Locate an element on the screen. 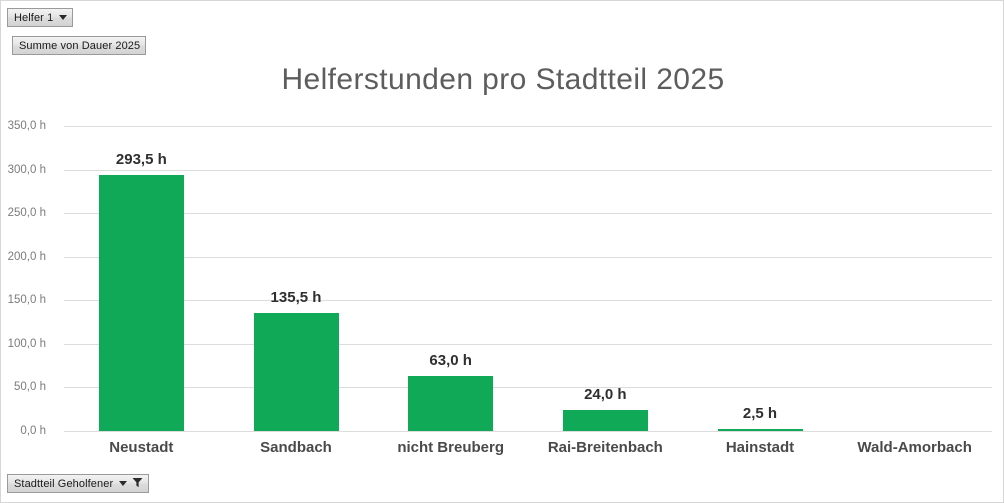 This screenshot has width=1004, height=503. pivot-field-button-helfer: Helfer 1 is located at coordinates (40, 17).